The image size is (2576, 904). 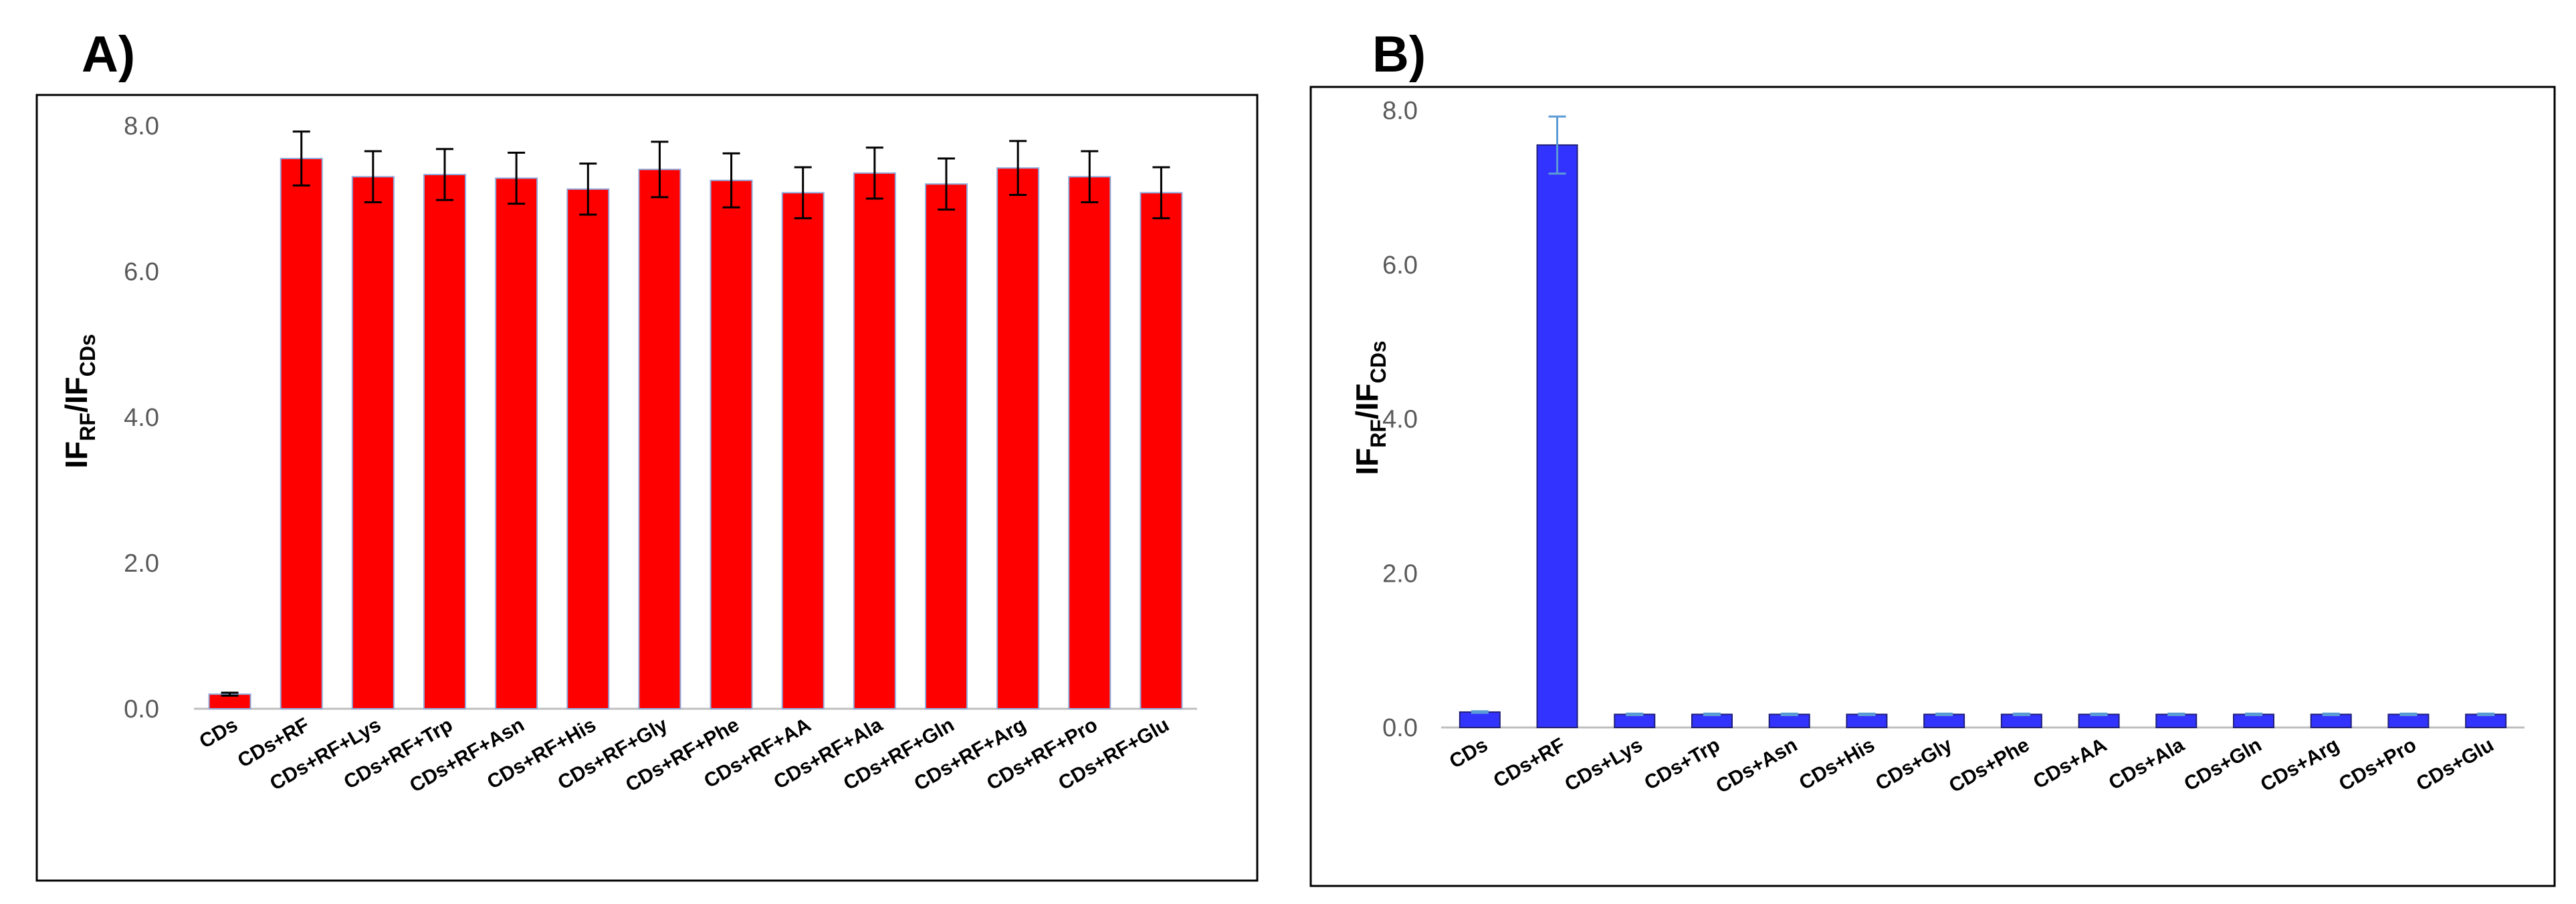 What do you see at coordinates (1757, 765) in the screenshot?
I see `panel-b-category-label: CDs+Asn` at bounding box center [1757, 765].